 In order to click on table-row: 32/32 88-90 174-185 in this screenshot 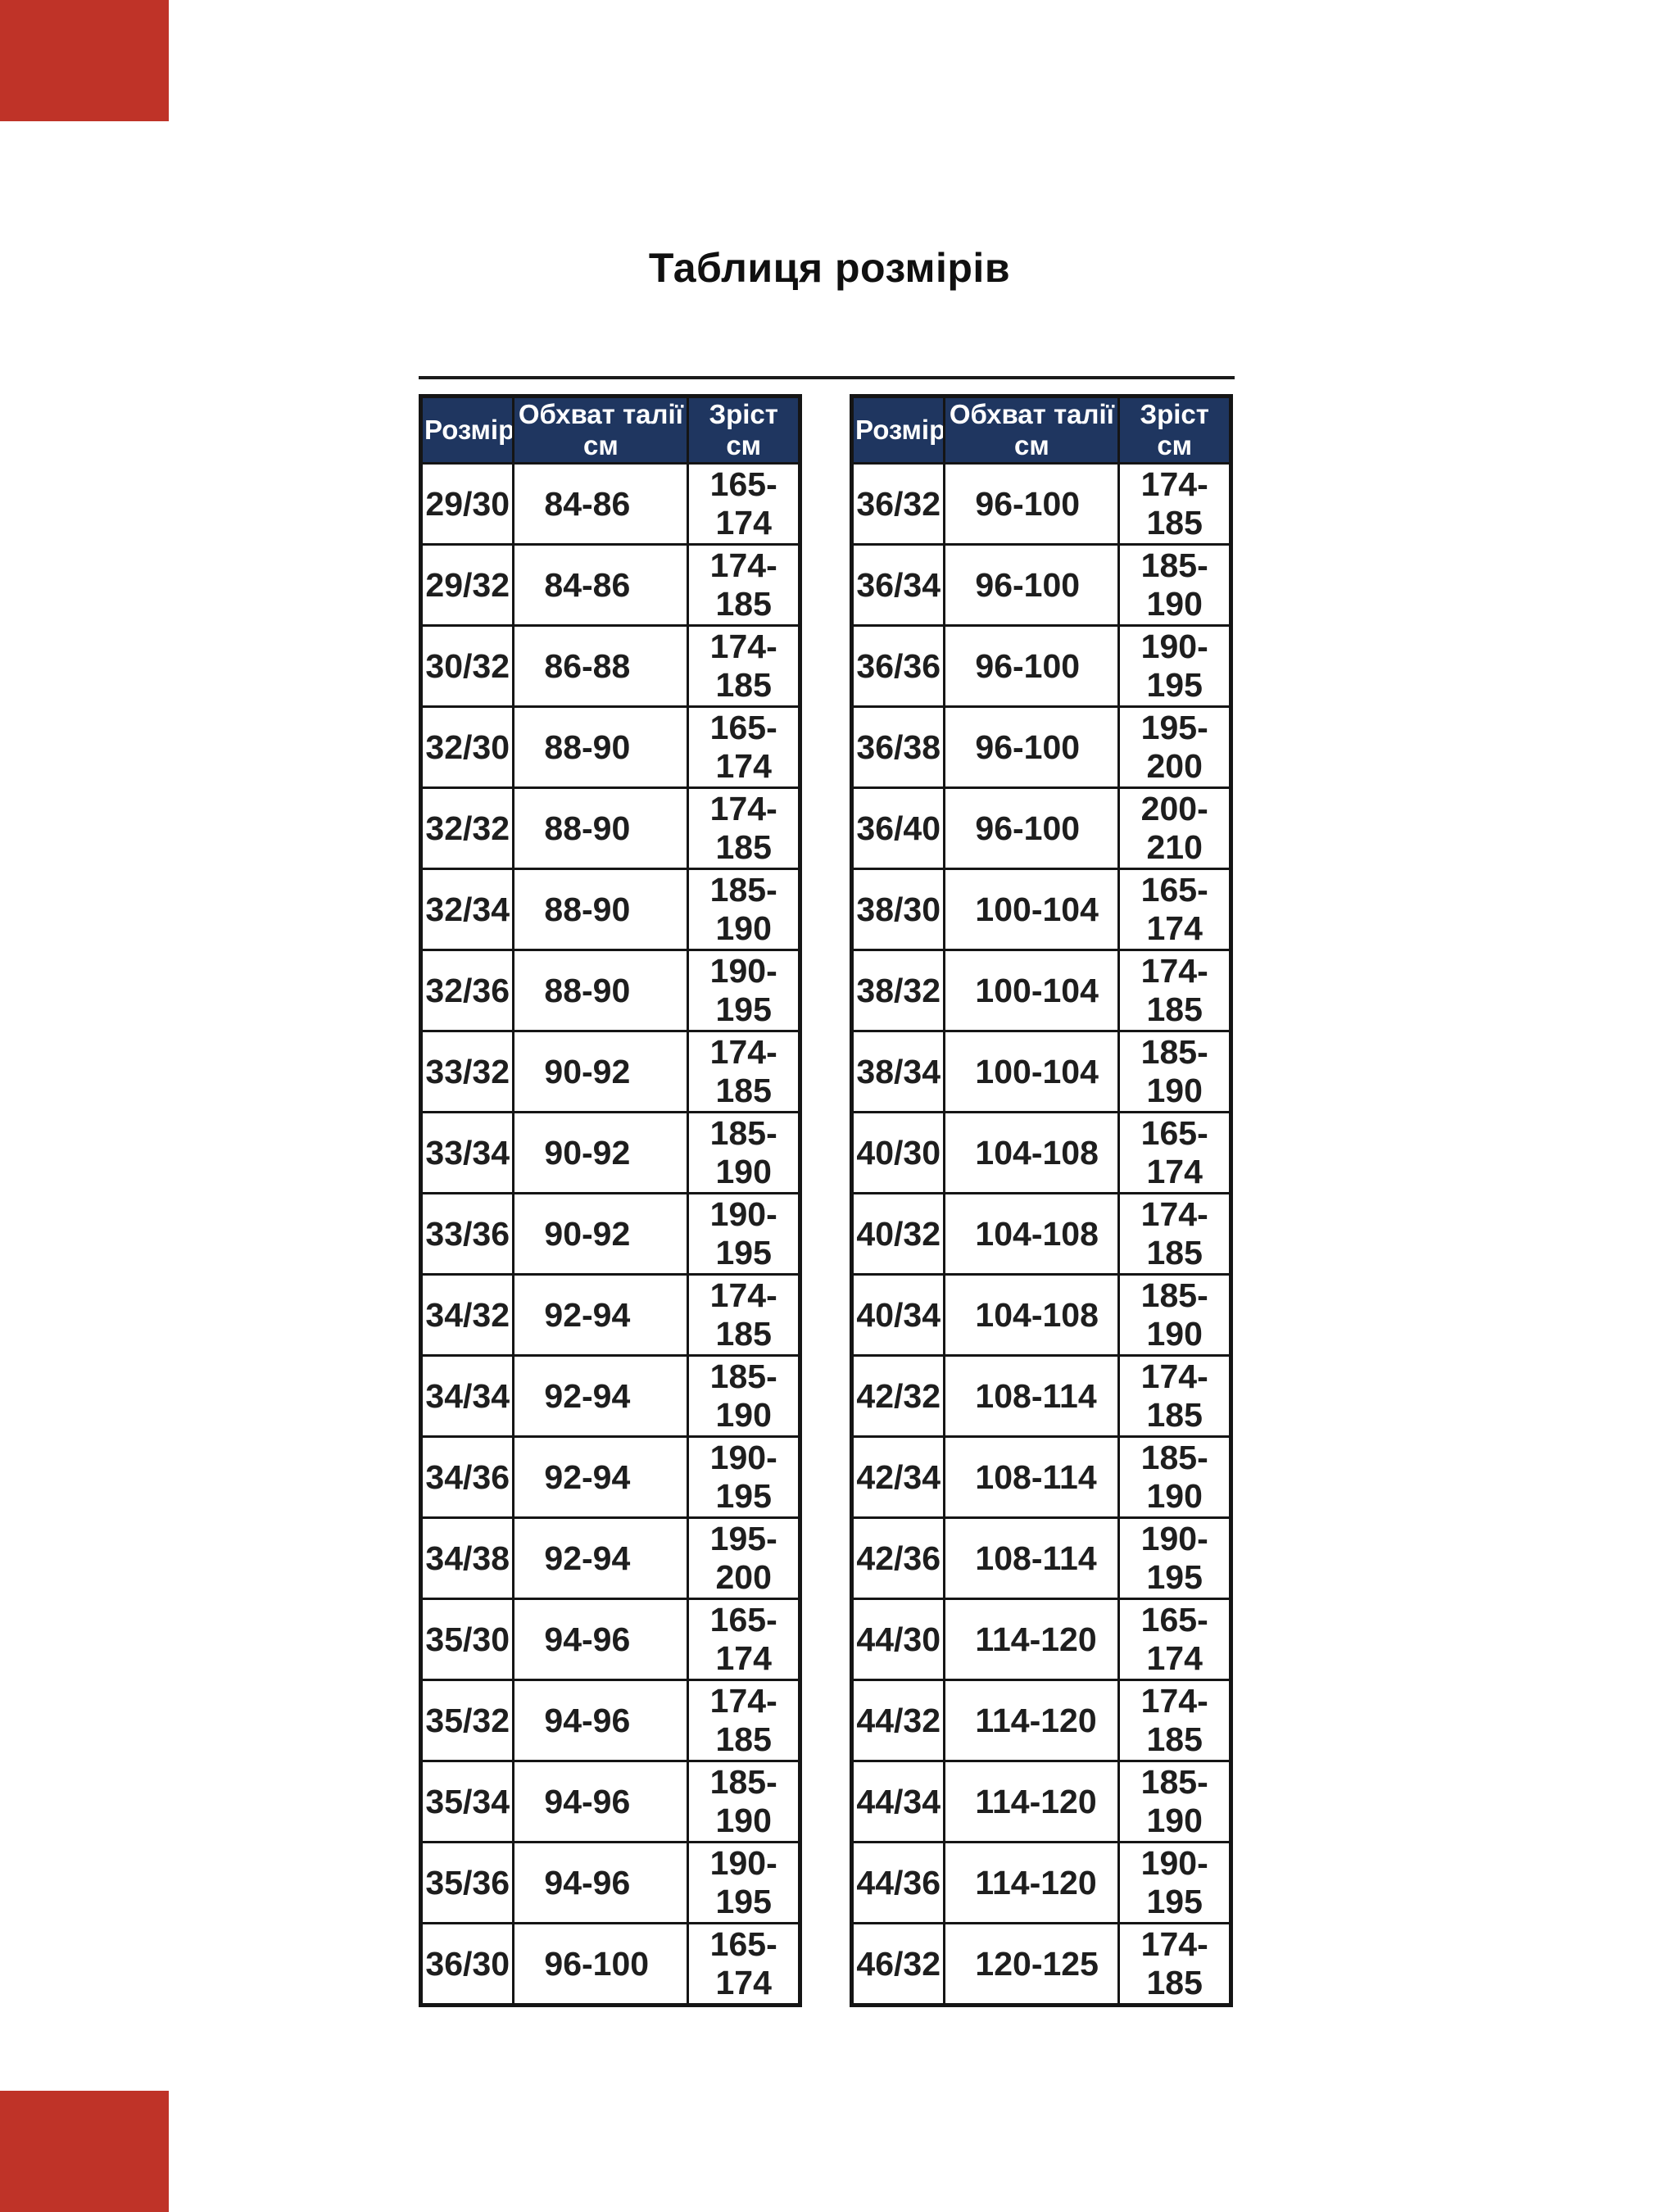, I will do `click(610, 828)`.